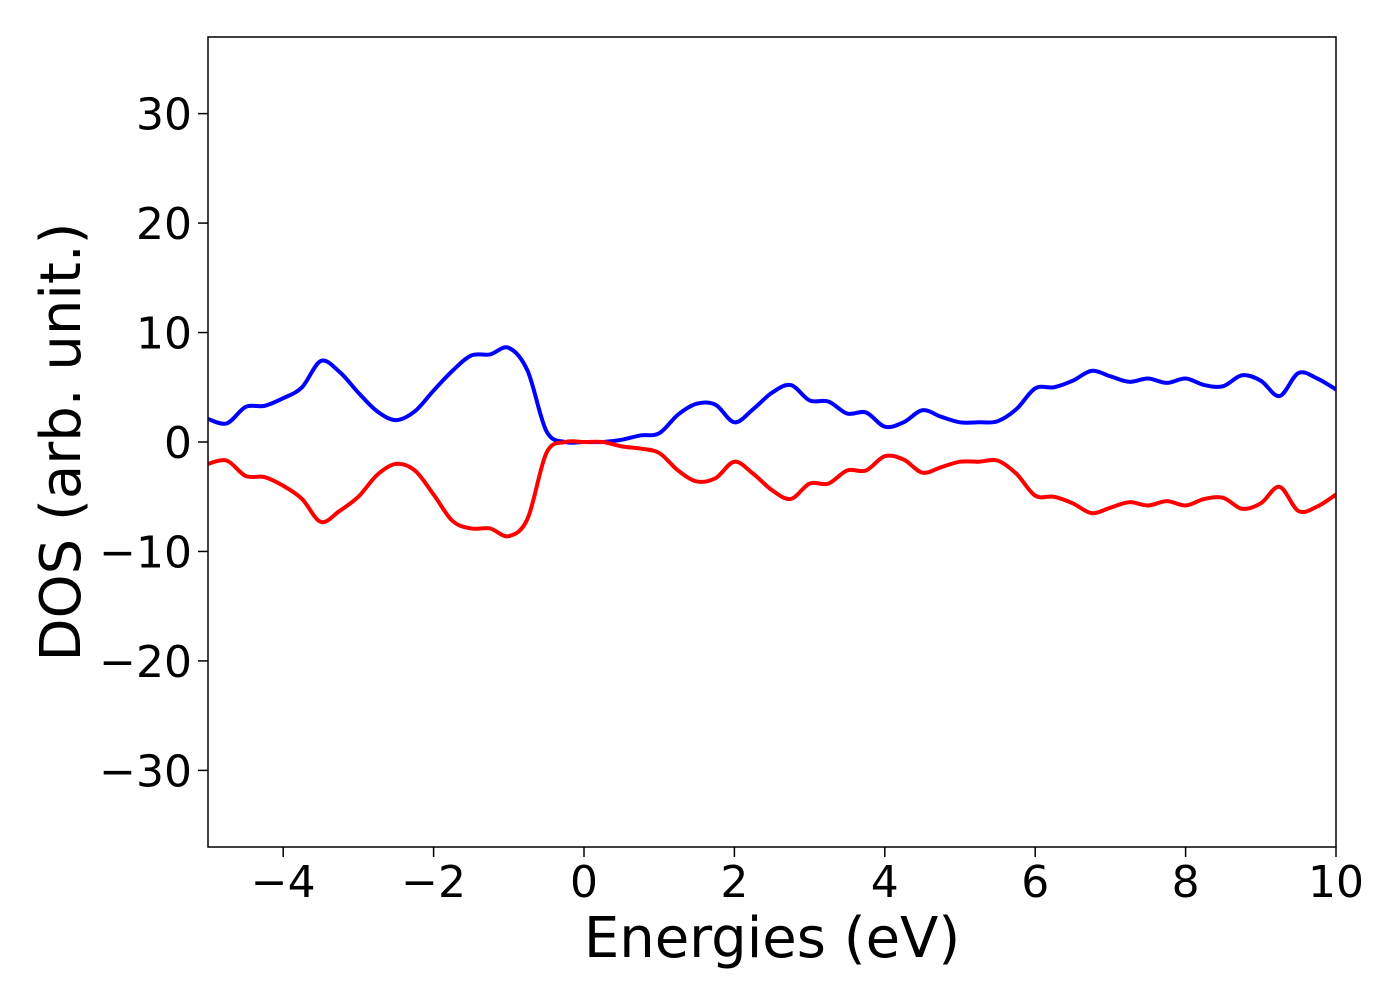  What do you see at coordinates (178, 443) in the screenshot?
I see `y-tick-label: 0` at bounding box center [178, 443].